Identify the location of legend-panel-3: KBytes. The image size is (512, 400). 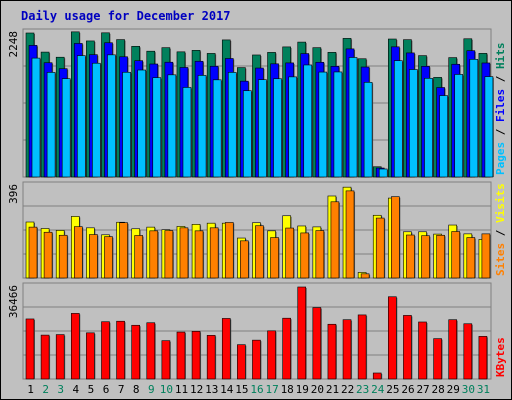
(500, 357).